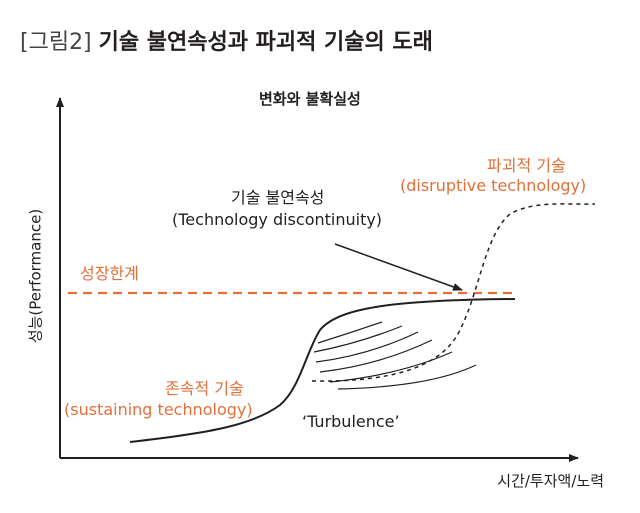 Image resolution: width=640 pixels, height=513 pixels. What do you see at coordinates (278, 197) in the screenshot?
I see `discontinuity-label: 기술 불연속성` at bounding box center [278, 197].